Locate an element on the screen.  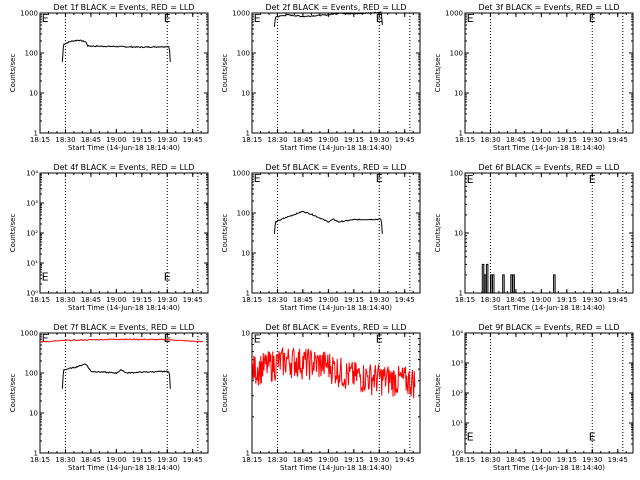
panel-title: Det 3f BLACK = Events, RED = LLD is located at coordinates (548, 7).